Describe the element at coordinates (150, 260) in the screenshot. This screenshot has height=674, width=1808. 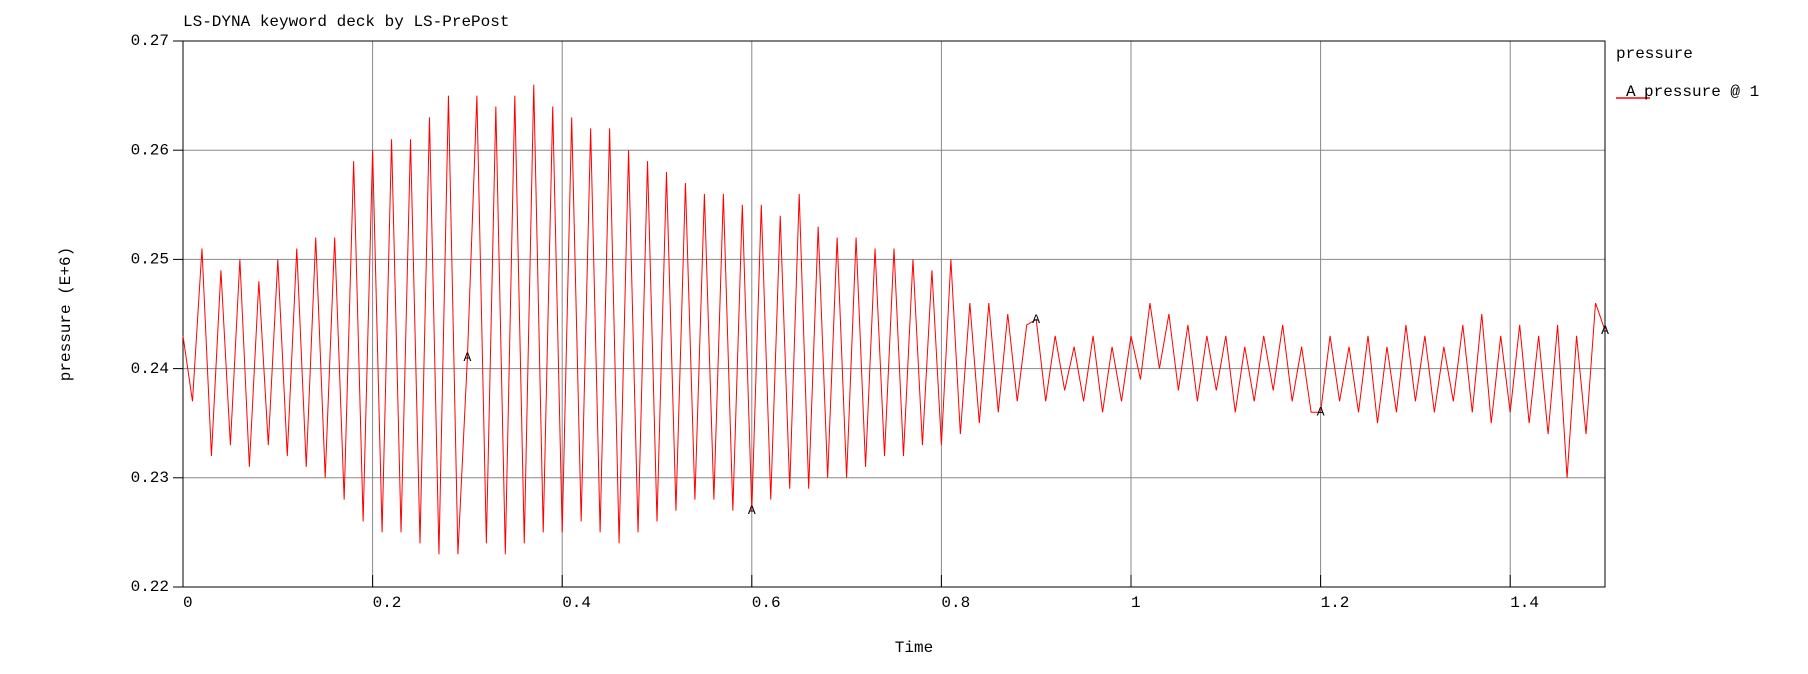
I see `y-tick-label: 0.25` at that location.